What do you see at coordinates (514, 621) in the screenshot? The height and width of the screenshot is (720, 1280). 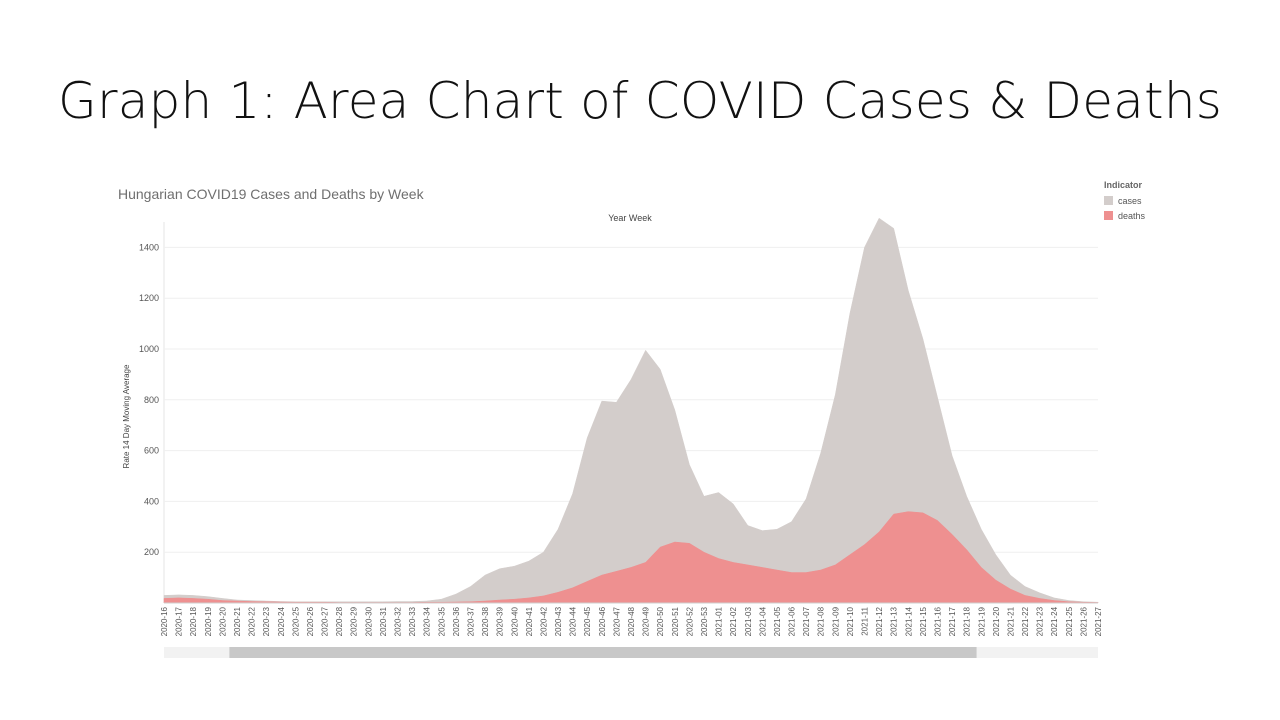 I see `x-tick-label: 2020-40` at bounding box center [514, 621].